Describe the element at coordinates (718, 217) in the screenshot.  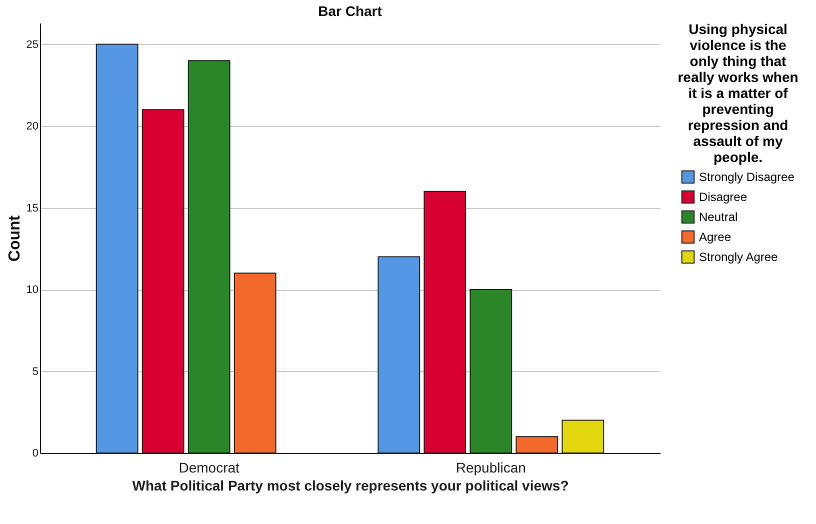
I see `legend-label: Neutral` at that location.